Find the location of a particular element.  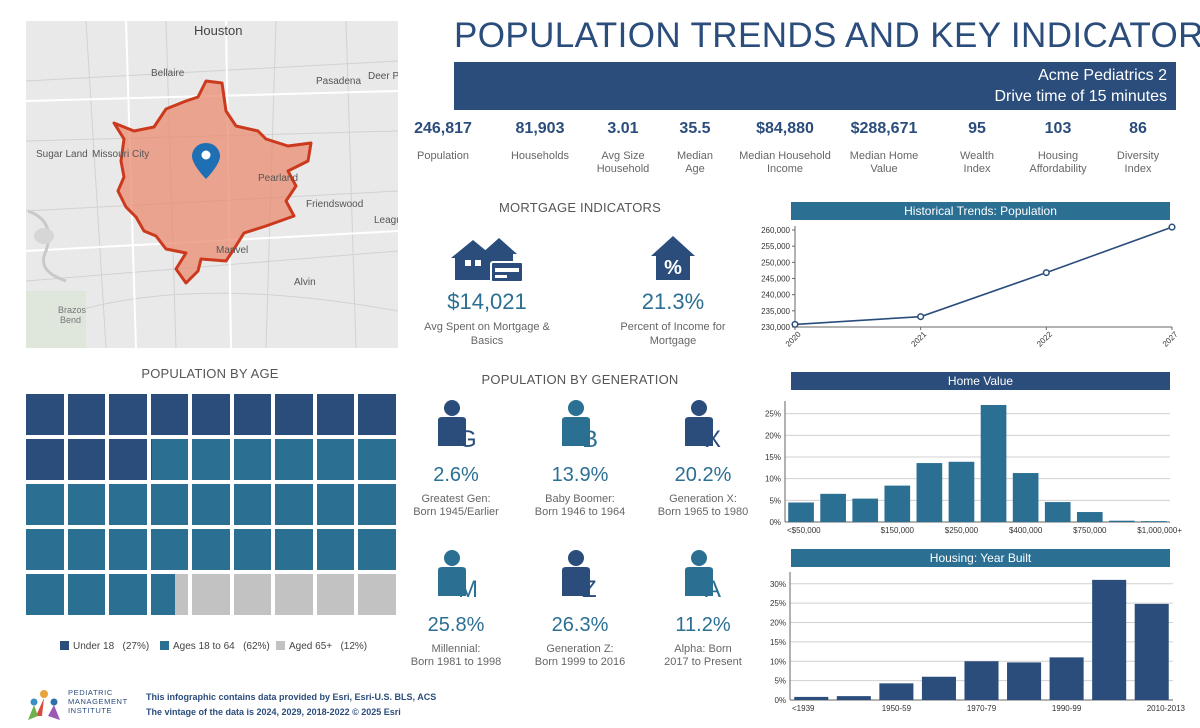

map-label: Missouri City is located at coordinates (121, 154).